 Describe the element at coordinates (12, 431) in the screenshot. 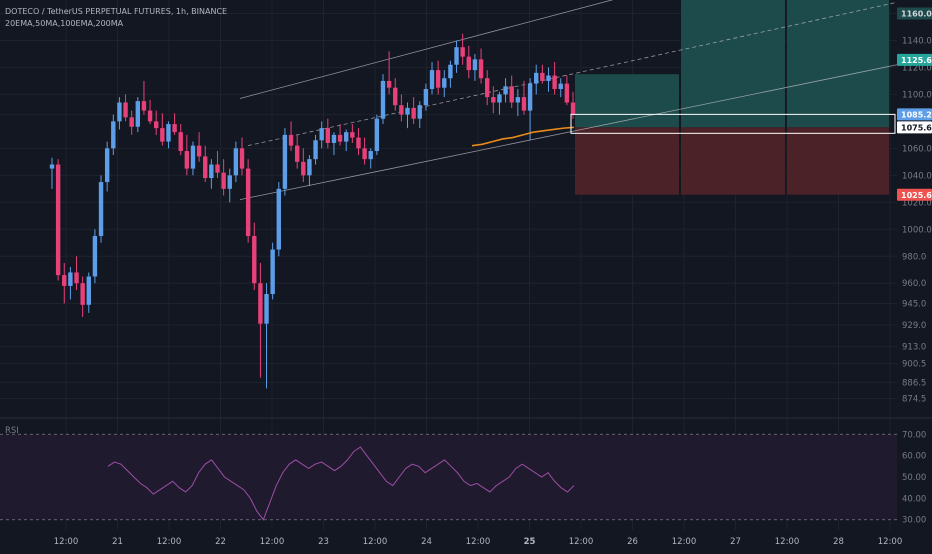

I see `rsi-label: RSI` at that location.